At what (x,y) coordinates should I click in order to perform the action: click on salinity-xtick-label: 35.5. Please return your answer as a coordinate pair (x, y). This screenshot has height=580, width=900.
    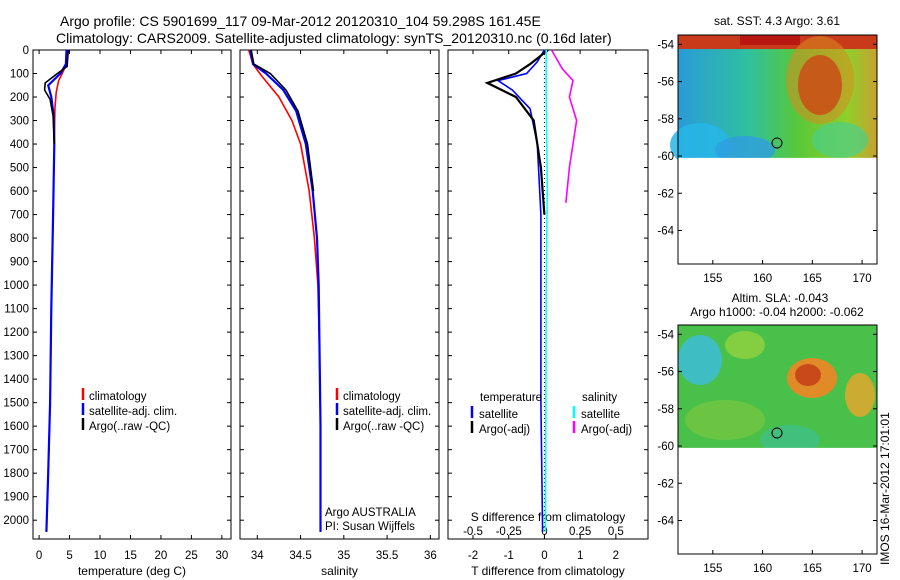
    Looking at the image, I should click on (387, 556).